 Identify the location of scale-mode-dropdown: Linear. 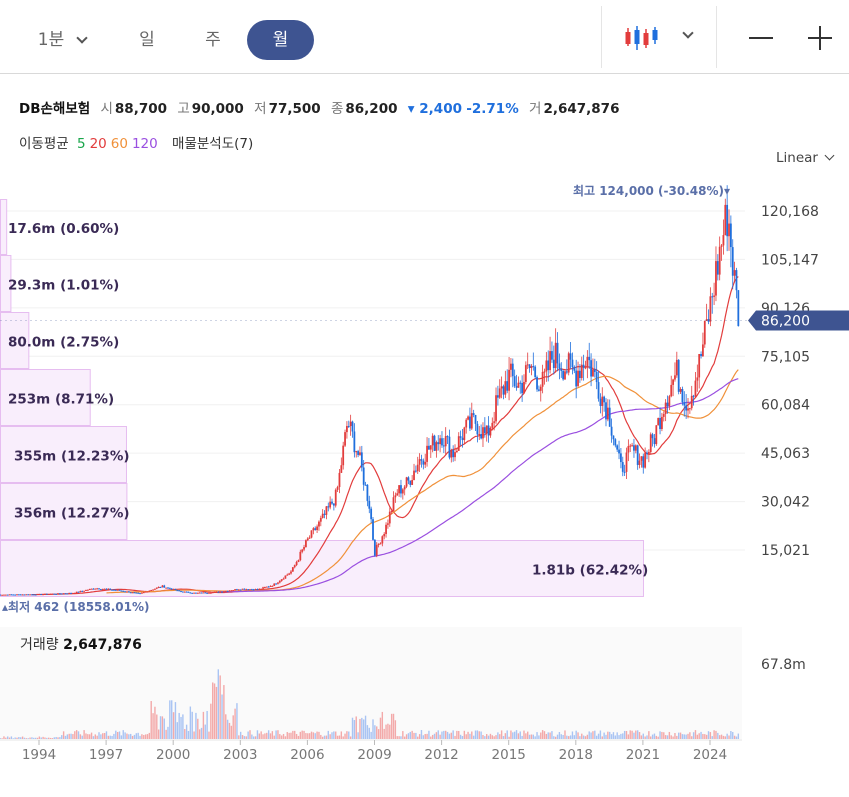
(805, 158).